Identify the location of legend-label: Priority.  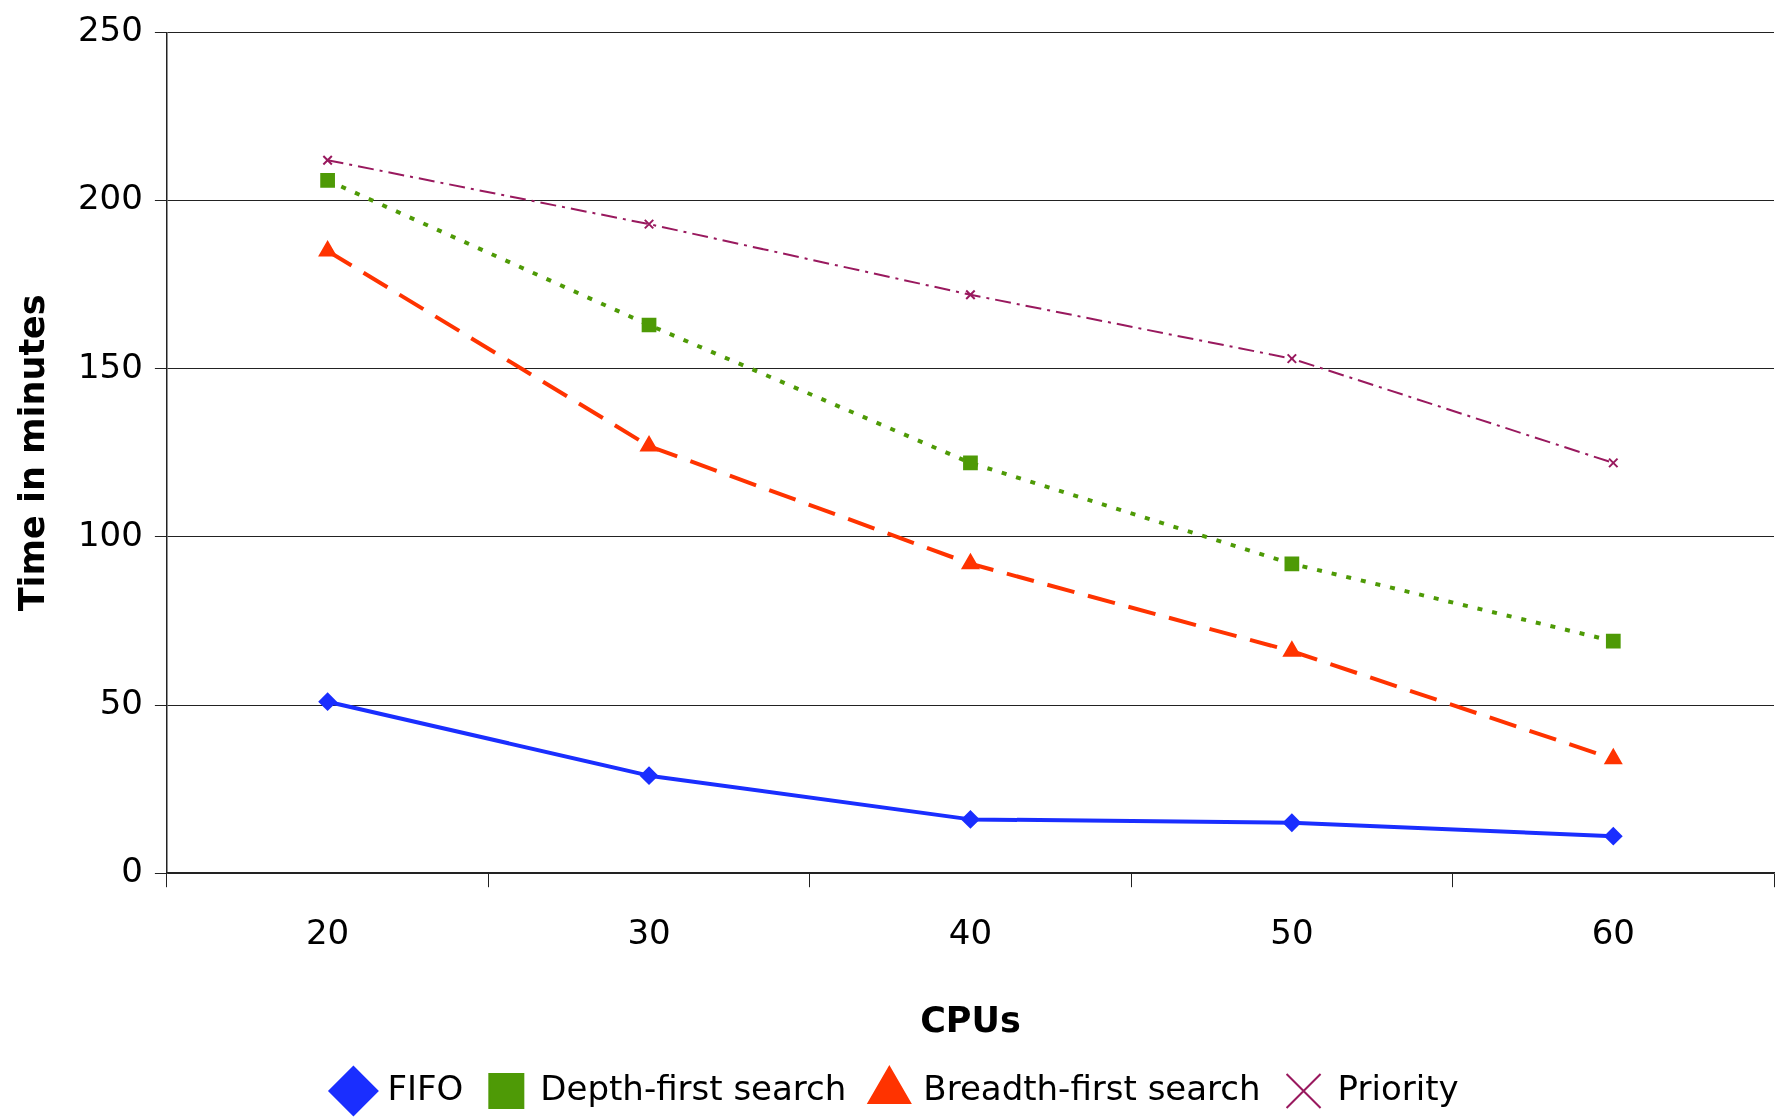
(1398, 1087).